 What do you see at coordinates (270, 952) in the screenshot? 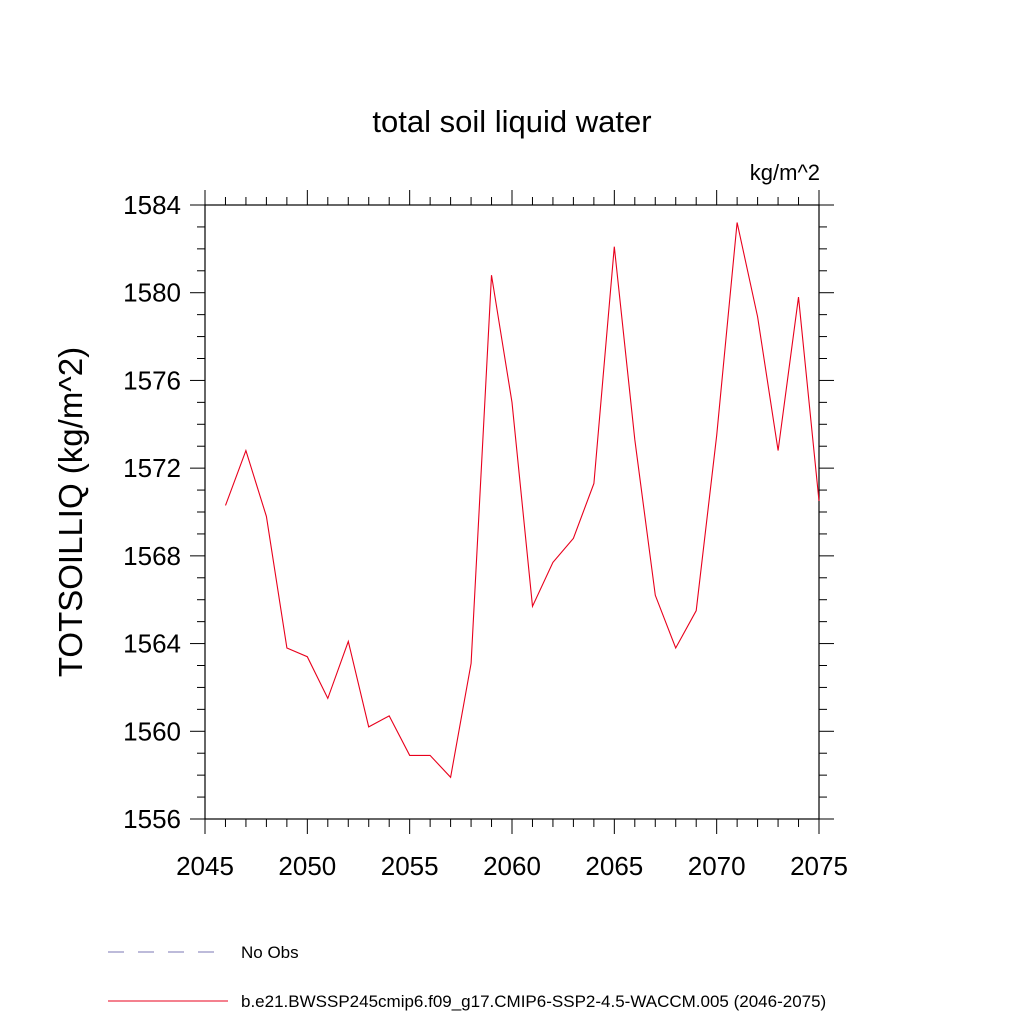
I see `legend-label-no-obs: No Obs` at bounding box center [270, 952].